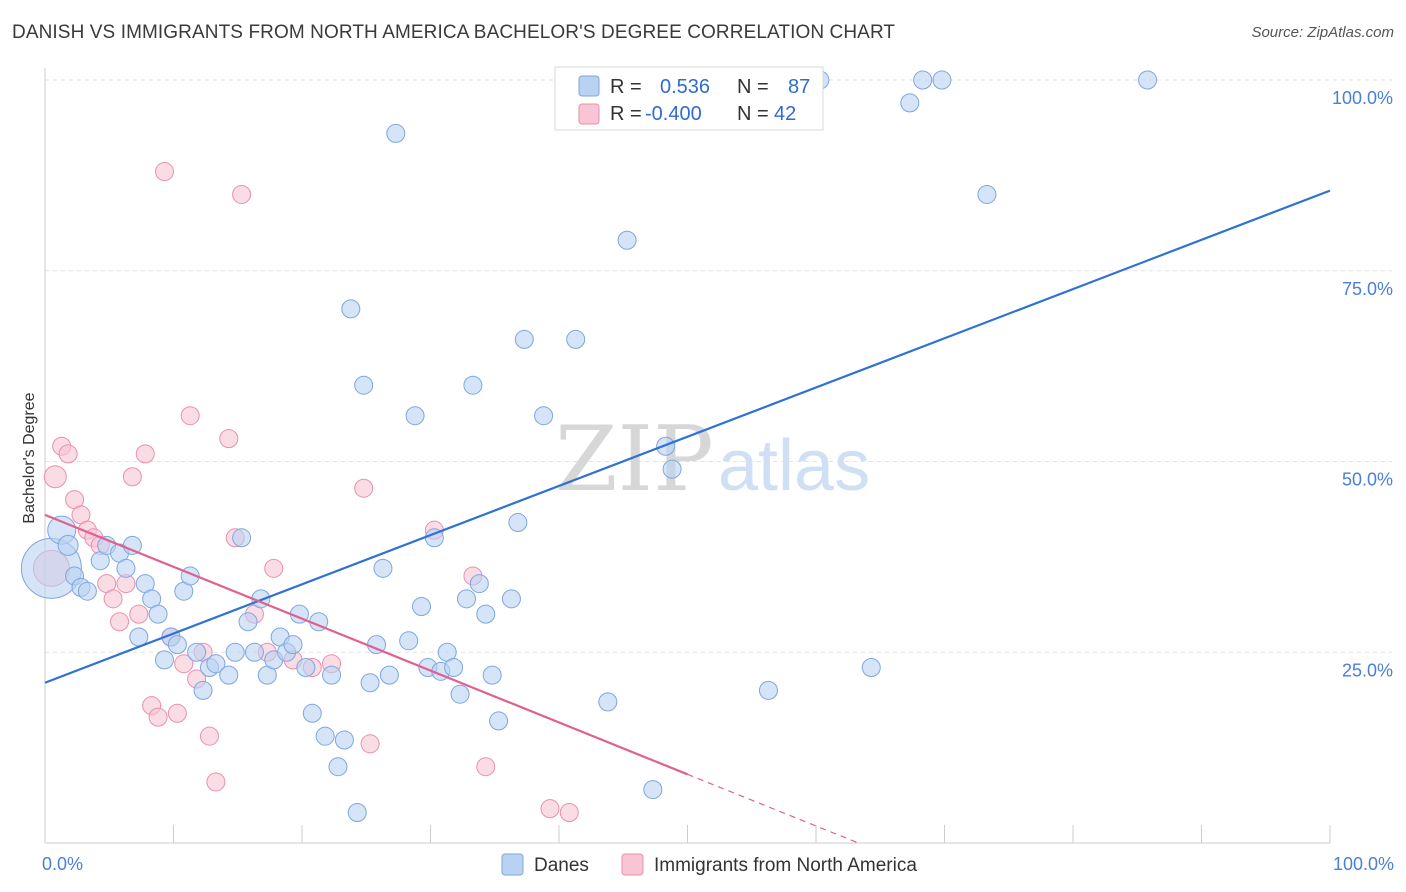 Image resolution: width=1406 pixels, height=892 pixels. I want to click on watermark: ZIP atlas, so click(712, 459).